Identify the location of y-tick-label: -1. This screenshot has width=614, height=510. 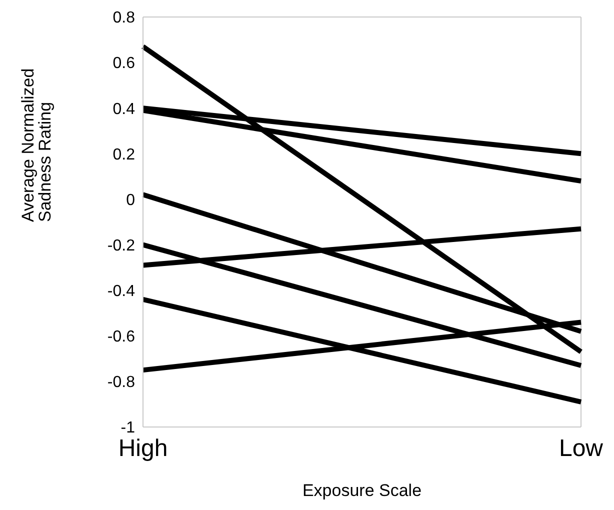
(128, 428).